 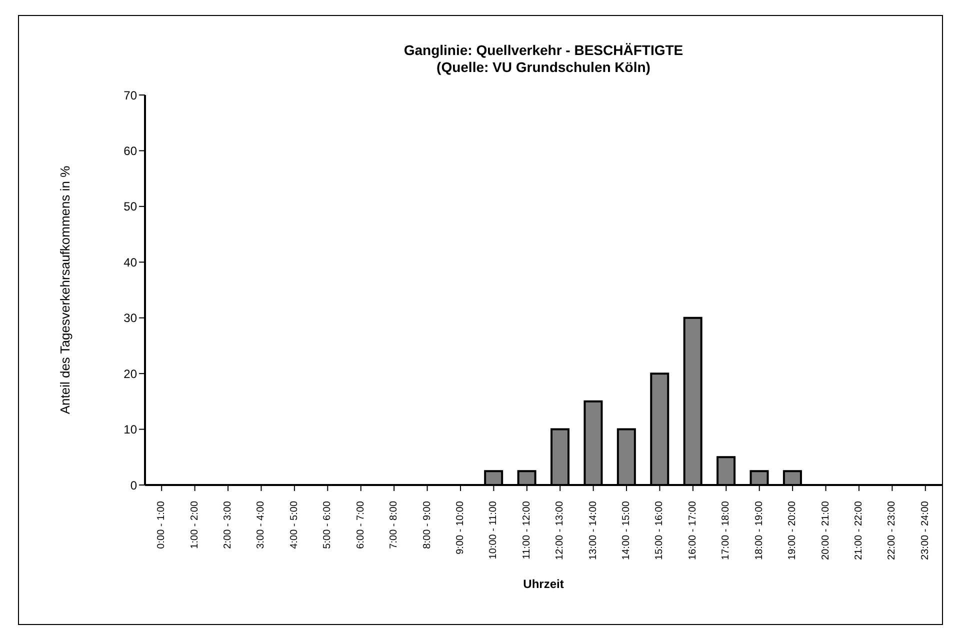 What do you see at coordinates (759, 530) in the screenshot?
I see `x-tick-label: 18:00 - 19:00` at bounding box center [759, 530].